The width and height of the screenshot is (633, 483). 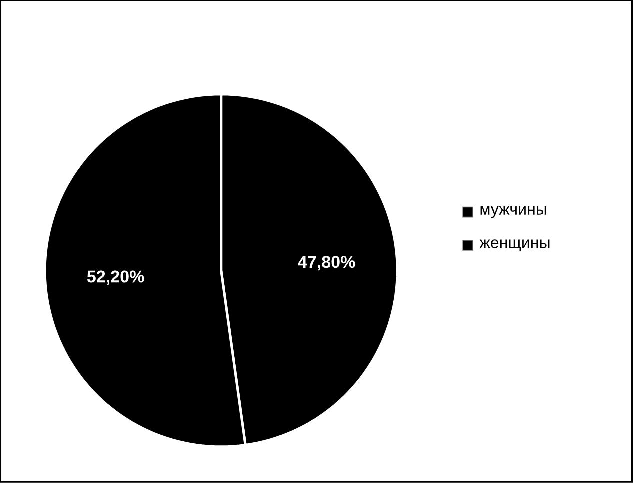 I want to click on data-label: 47,80%, so click(x=327, y=263).